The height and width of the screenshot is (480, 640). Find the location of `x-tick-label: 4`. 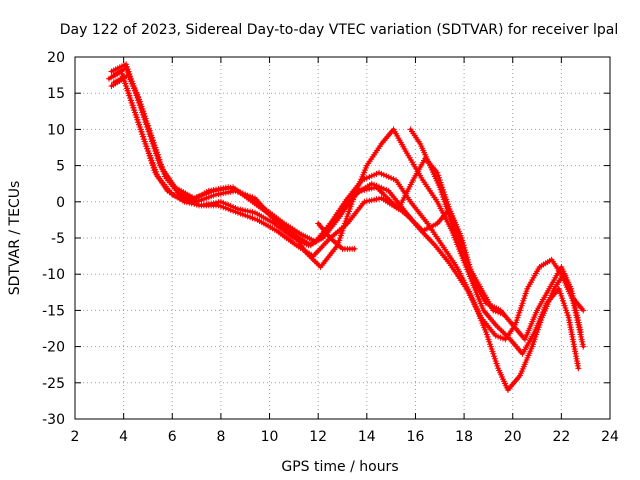

x-tick-label: 4 is located at coordinates (123, 437).